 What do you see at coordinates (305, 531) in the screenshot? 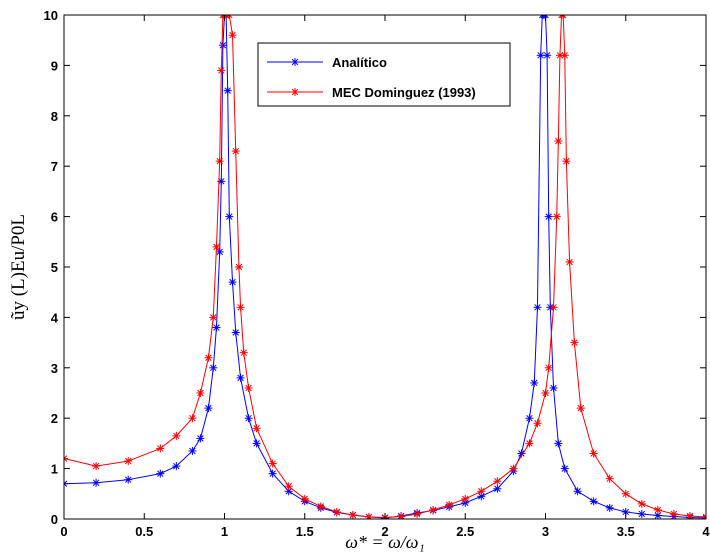
I see `x-tick-label: 1.5` at bounding box center [305, 531].